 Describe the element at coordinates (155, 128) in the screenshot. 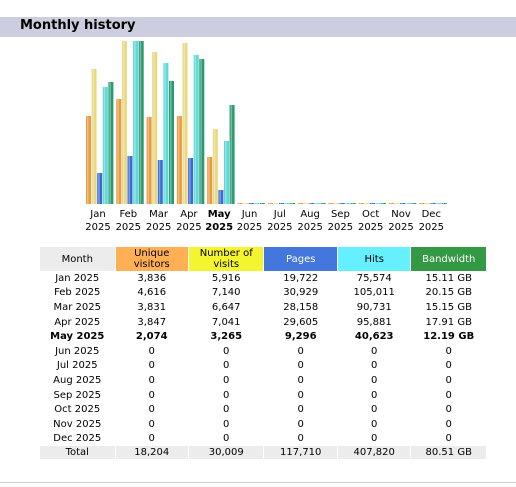

I see `bar-visits-mar-2025` at that location.